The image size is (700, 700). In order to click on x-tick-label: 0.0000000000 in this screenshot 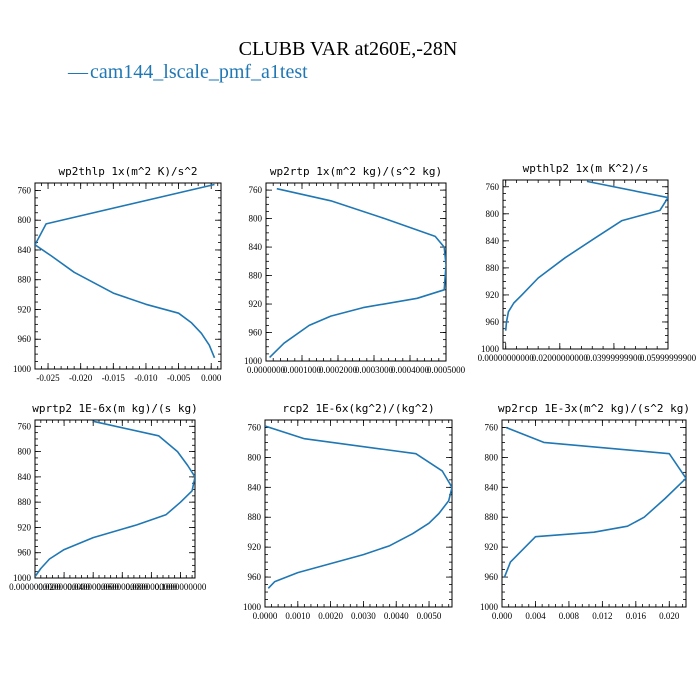, I will do `click(35, 587)`.